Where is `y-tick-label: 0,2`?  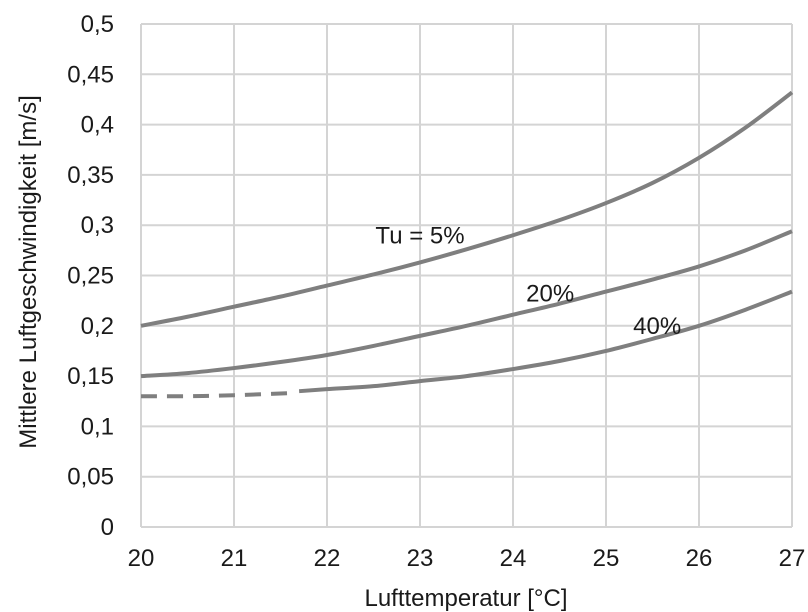 y-tick-label: 0,2 is located at coordinates (97, 326).